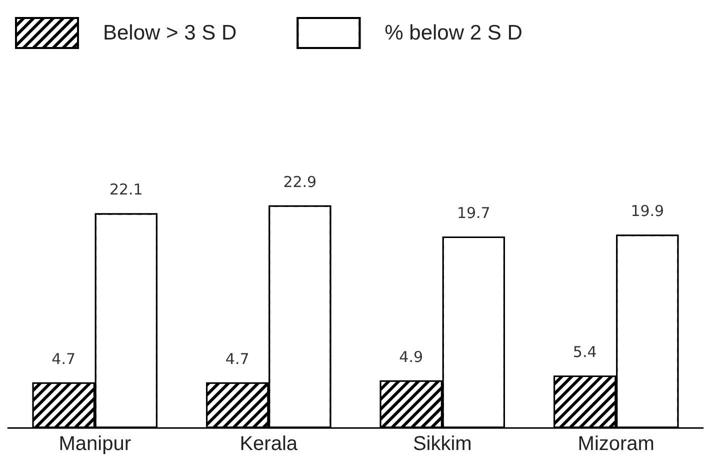 This screenshot has width=711, height=462. Describe the element at coordinates (584, 352) in the screenshot. I see `data-label: 5.4` at that location.